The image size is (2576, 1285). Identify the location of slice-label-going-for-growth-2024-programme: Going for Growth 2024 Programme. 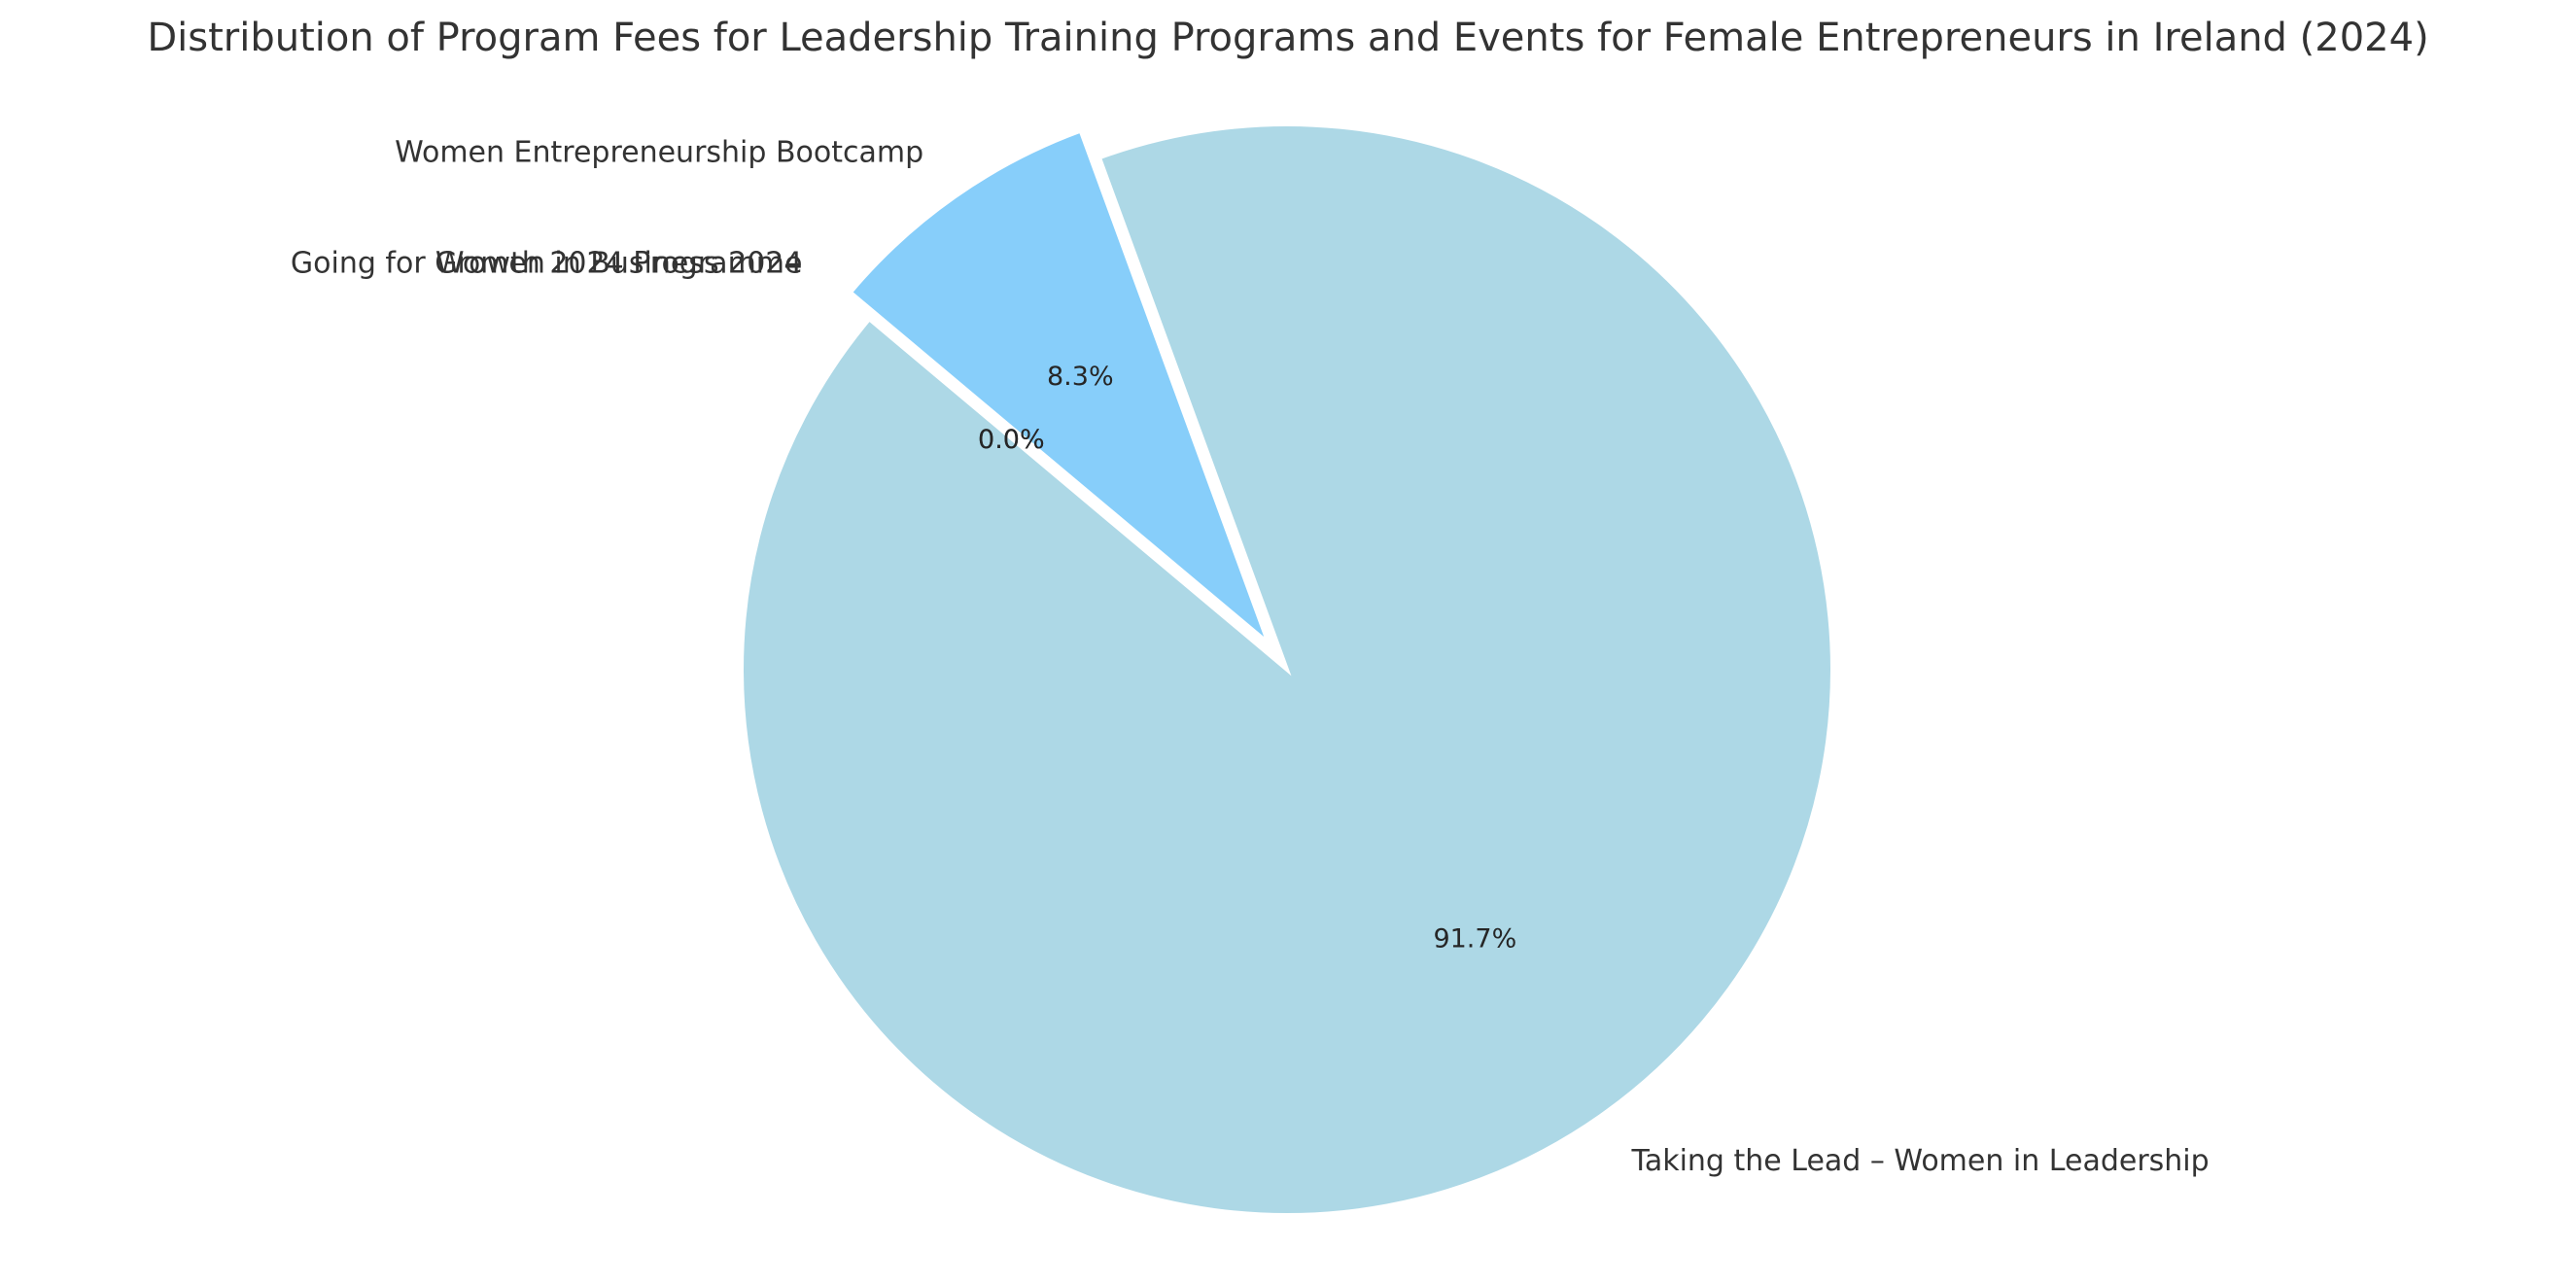
(547, 264).